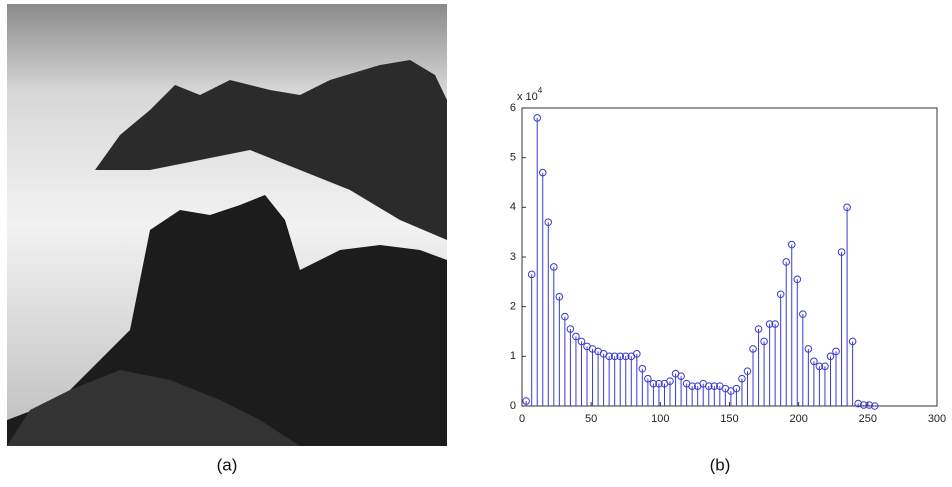  I want to click on y-tick-label: 3, so click(513, 257).